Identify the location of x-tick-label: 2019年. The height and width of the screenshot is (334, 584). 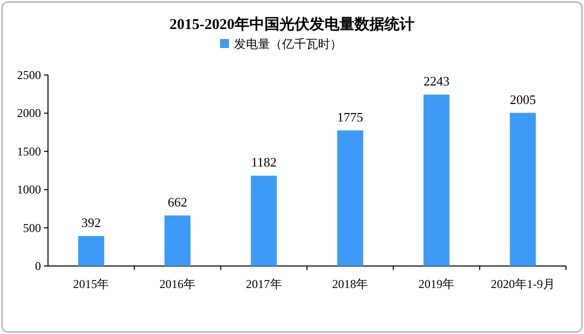
(436, 284).